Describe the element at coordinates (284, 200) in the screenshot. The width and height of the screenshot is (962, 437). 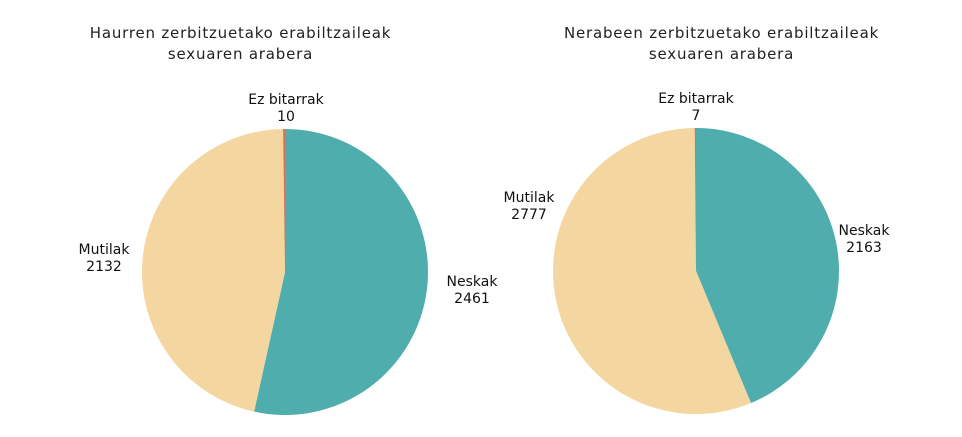
I see `pie-slice-ez-bitarrak` at that location.